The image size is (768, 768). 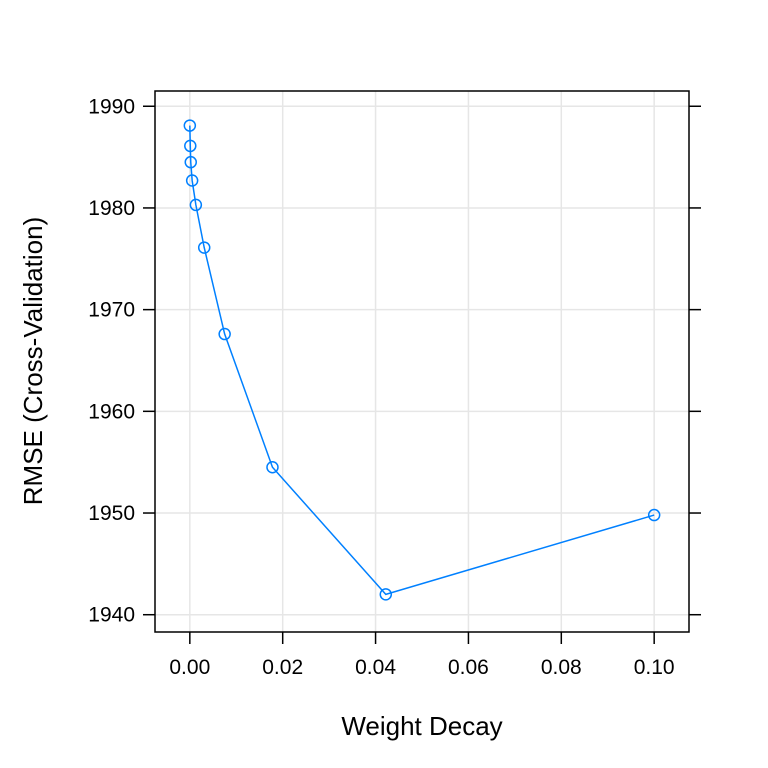 I want to click on y-tick-label: 1990, so click(x=111, y=106).